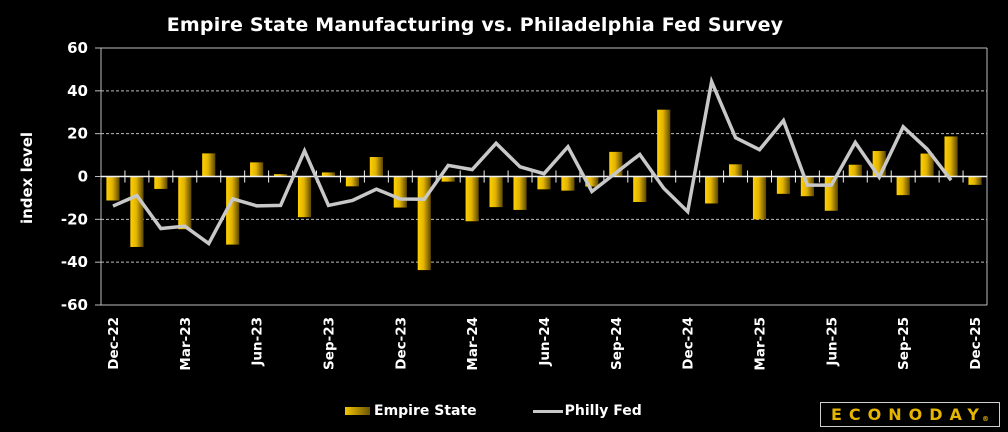 This screenshot has height=432, width=1008. Describe the element at coordinates (74, 262) in the screenshot. I see `y-tick-label: -40` at that location.